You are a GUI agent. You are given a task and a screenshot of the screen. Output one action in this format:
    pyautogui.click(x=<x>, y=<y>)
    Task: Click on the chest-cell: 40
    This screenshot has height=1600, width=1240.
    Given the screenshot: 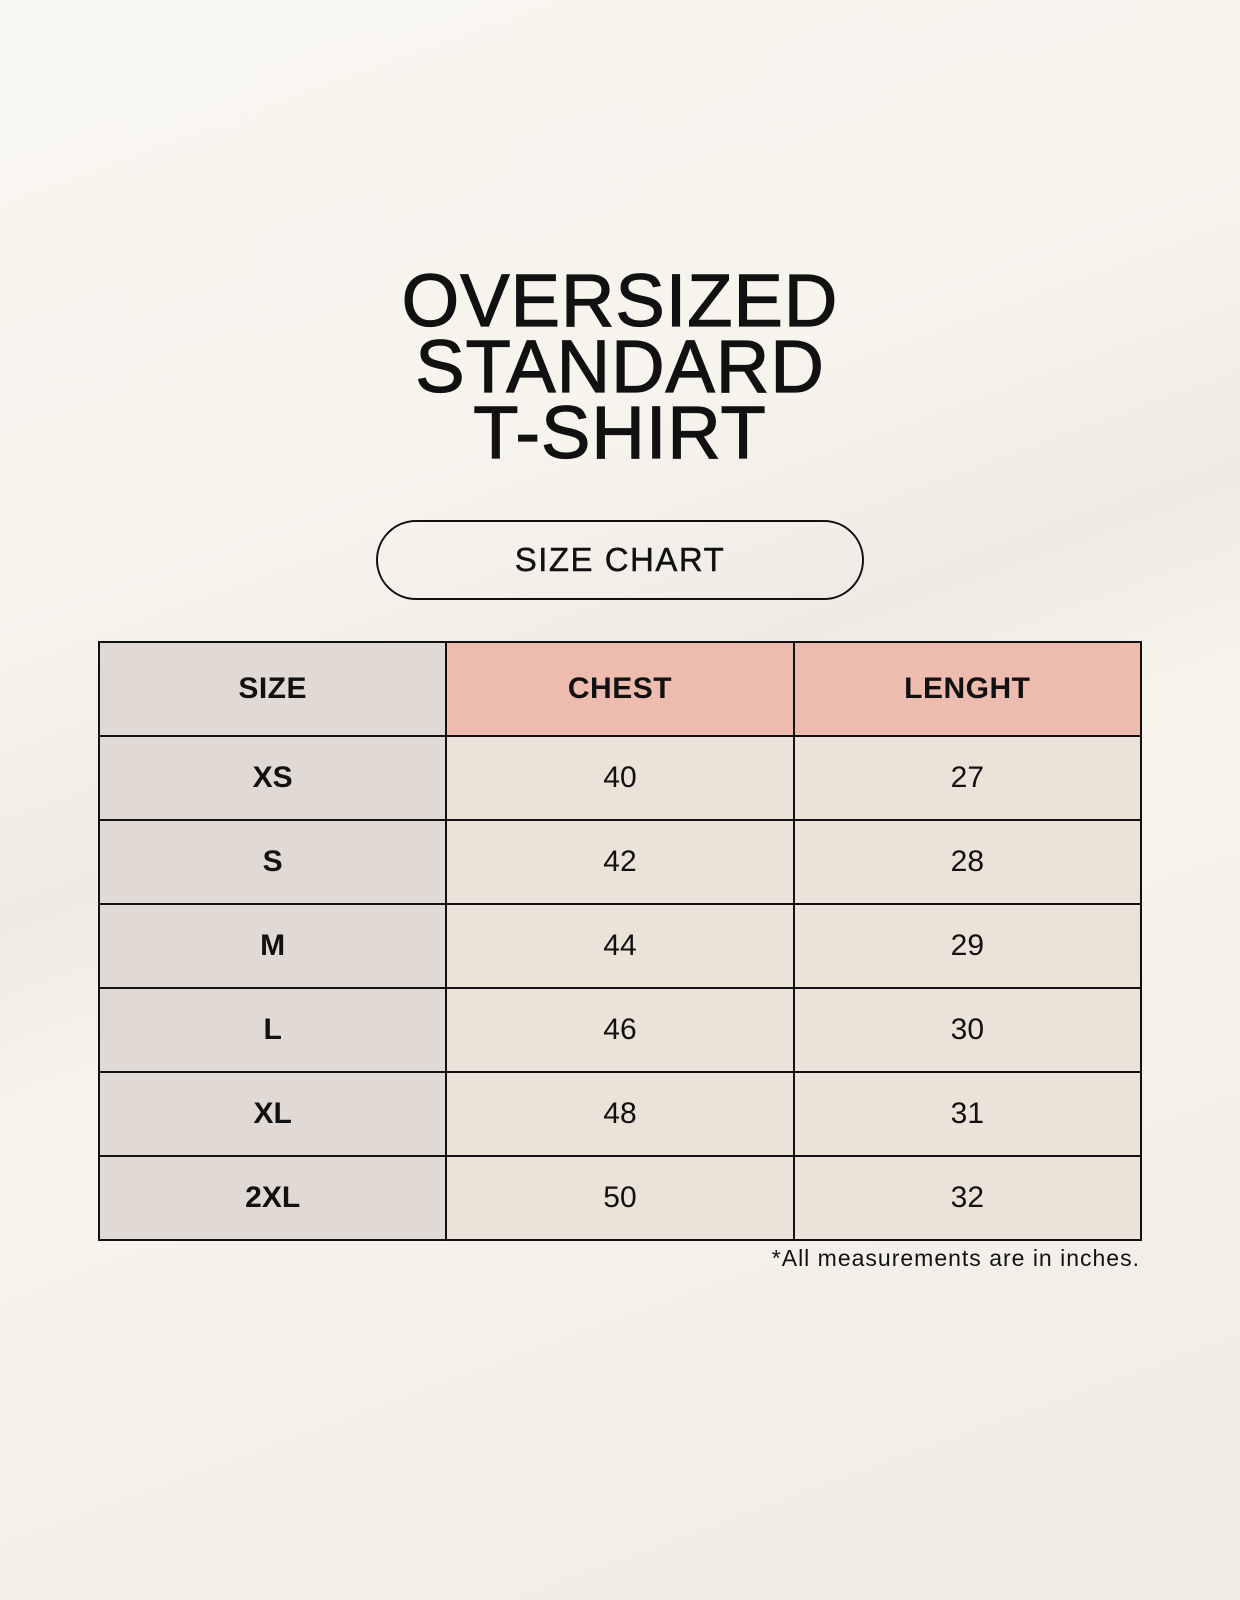 What is the action you would take?
    pyautogui.click(x=620, y=778)
    